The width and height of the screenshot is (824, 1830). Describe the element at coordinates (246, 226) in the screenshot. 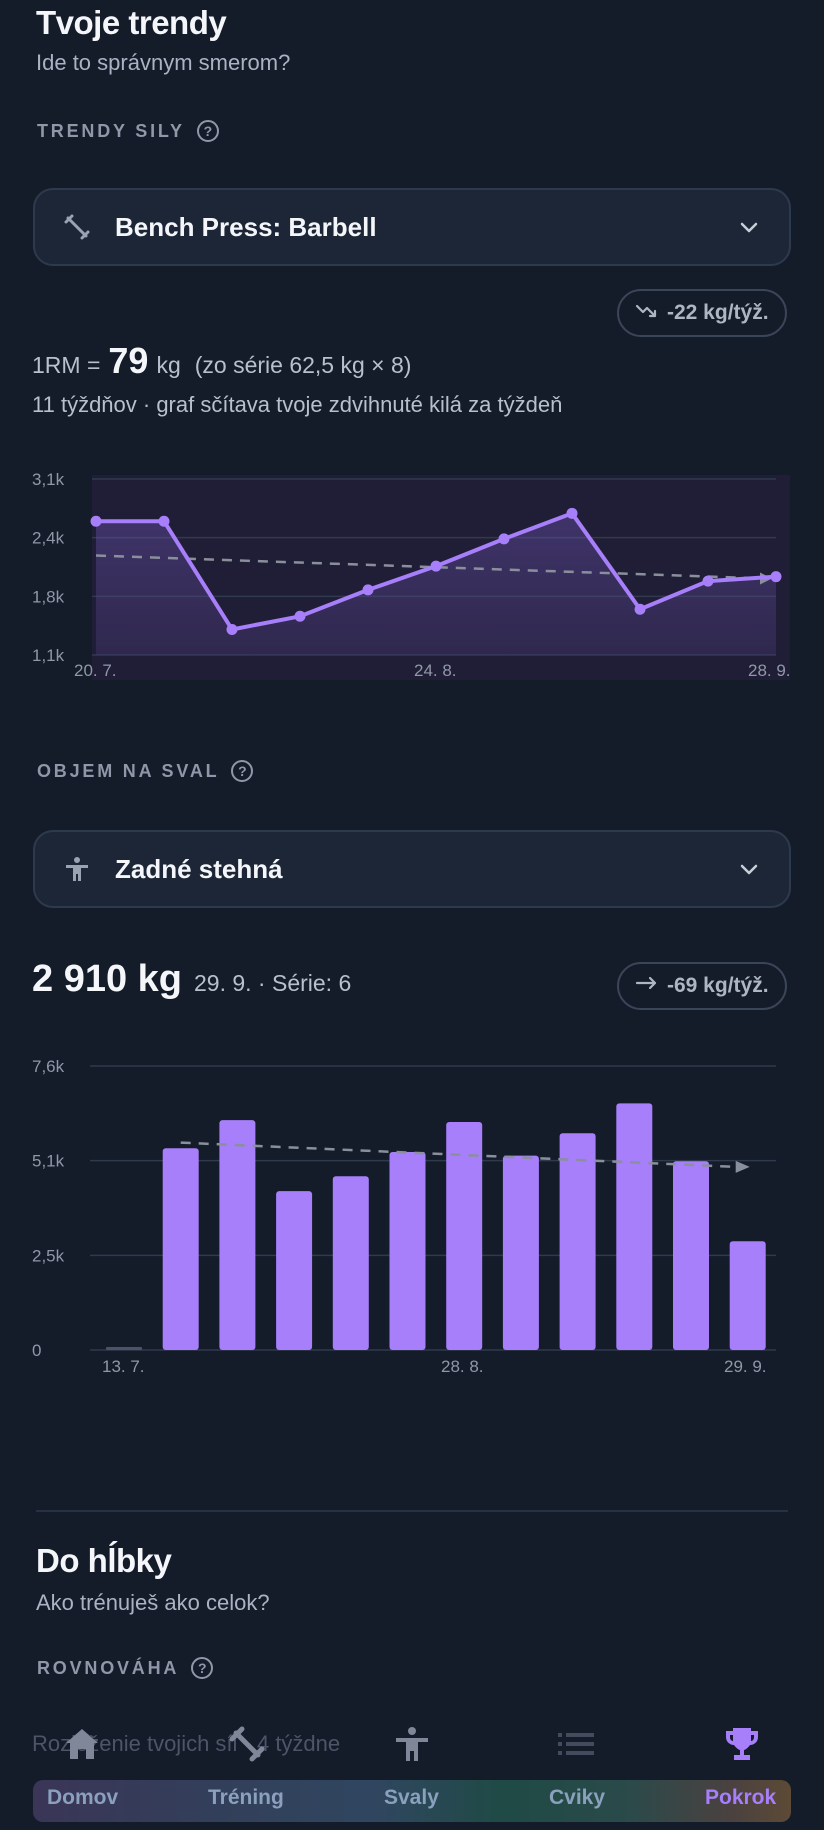

I see `exercise-name: Bench Press: Barbell` at that location.